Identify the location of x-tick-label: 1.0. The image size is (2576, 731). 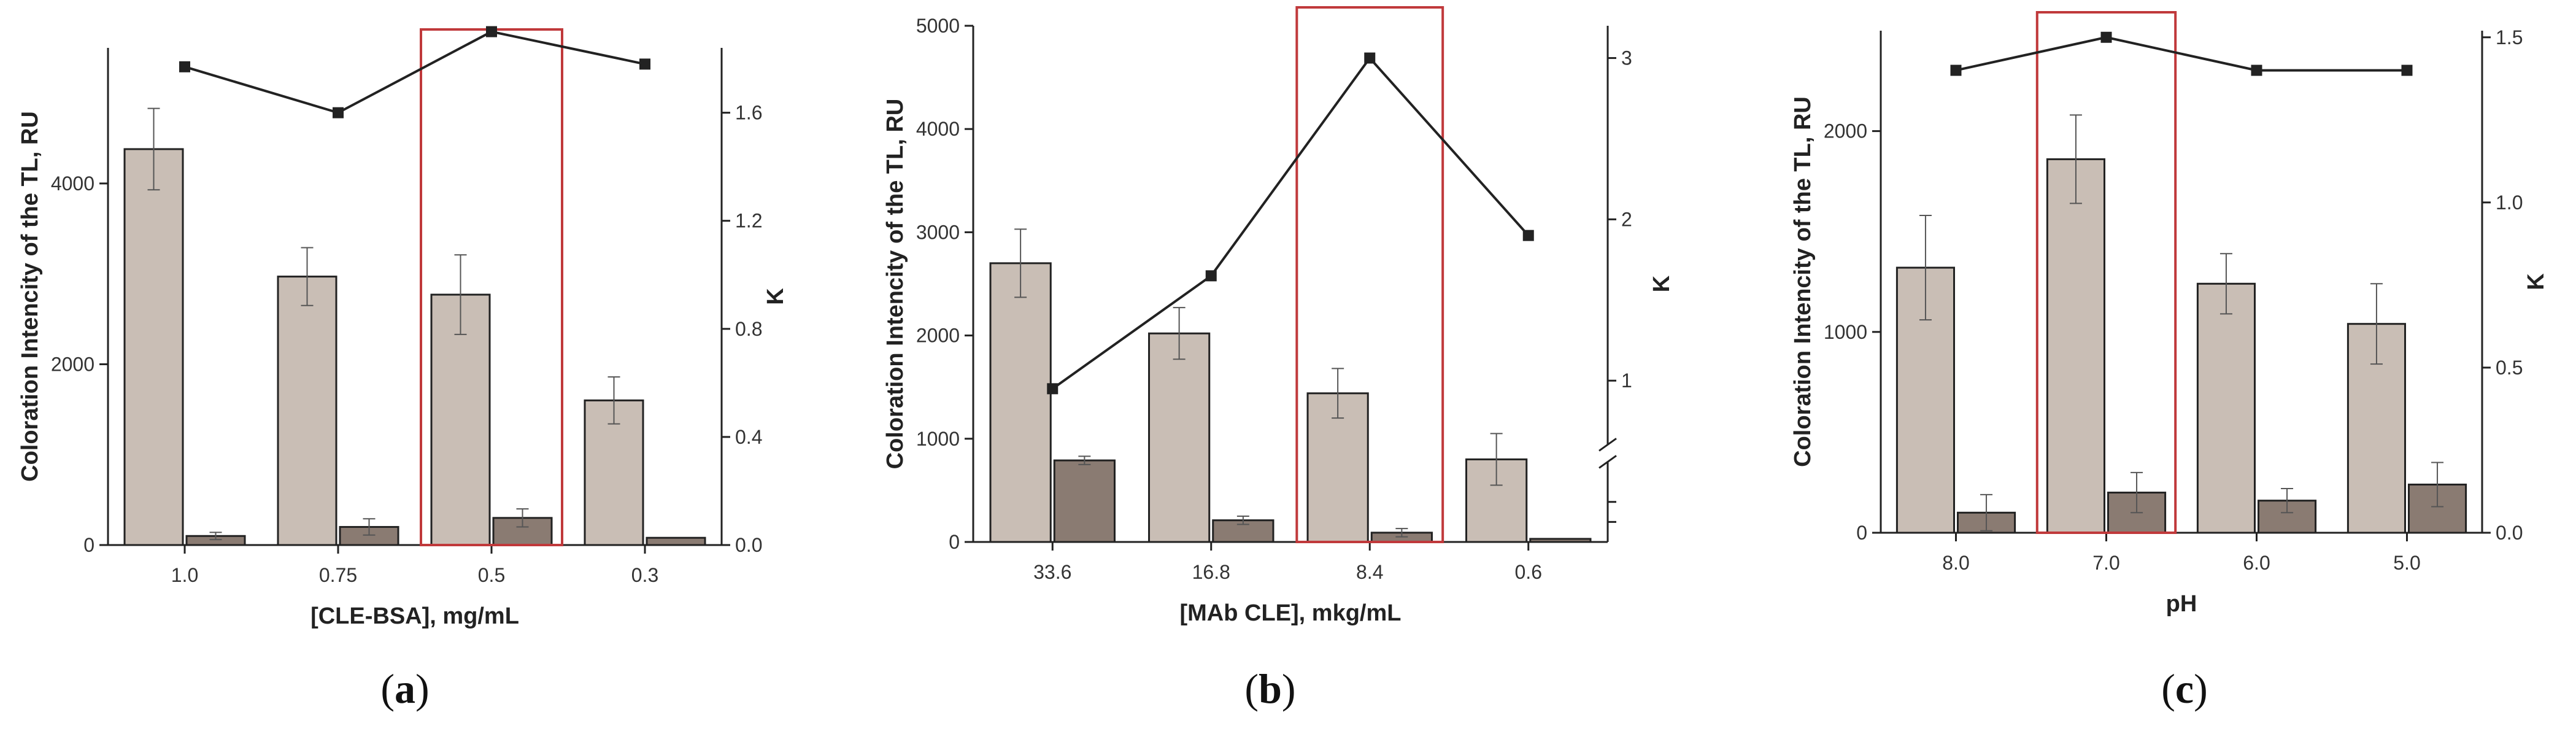
(184, 575).